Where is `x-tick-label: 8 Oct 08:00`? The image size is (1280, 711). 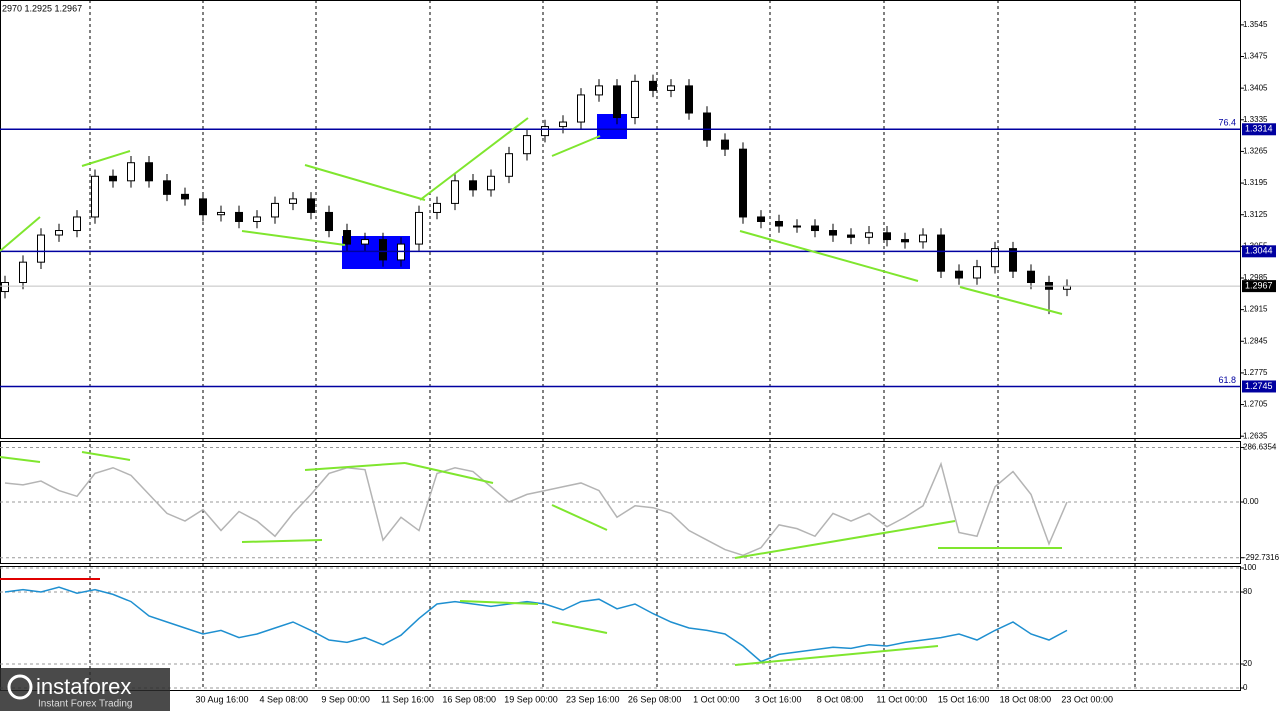 x-tick-label: 8 Oct 08:00 is located at coordinates (840, 699).